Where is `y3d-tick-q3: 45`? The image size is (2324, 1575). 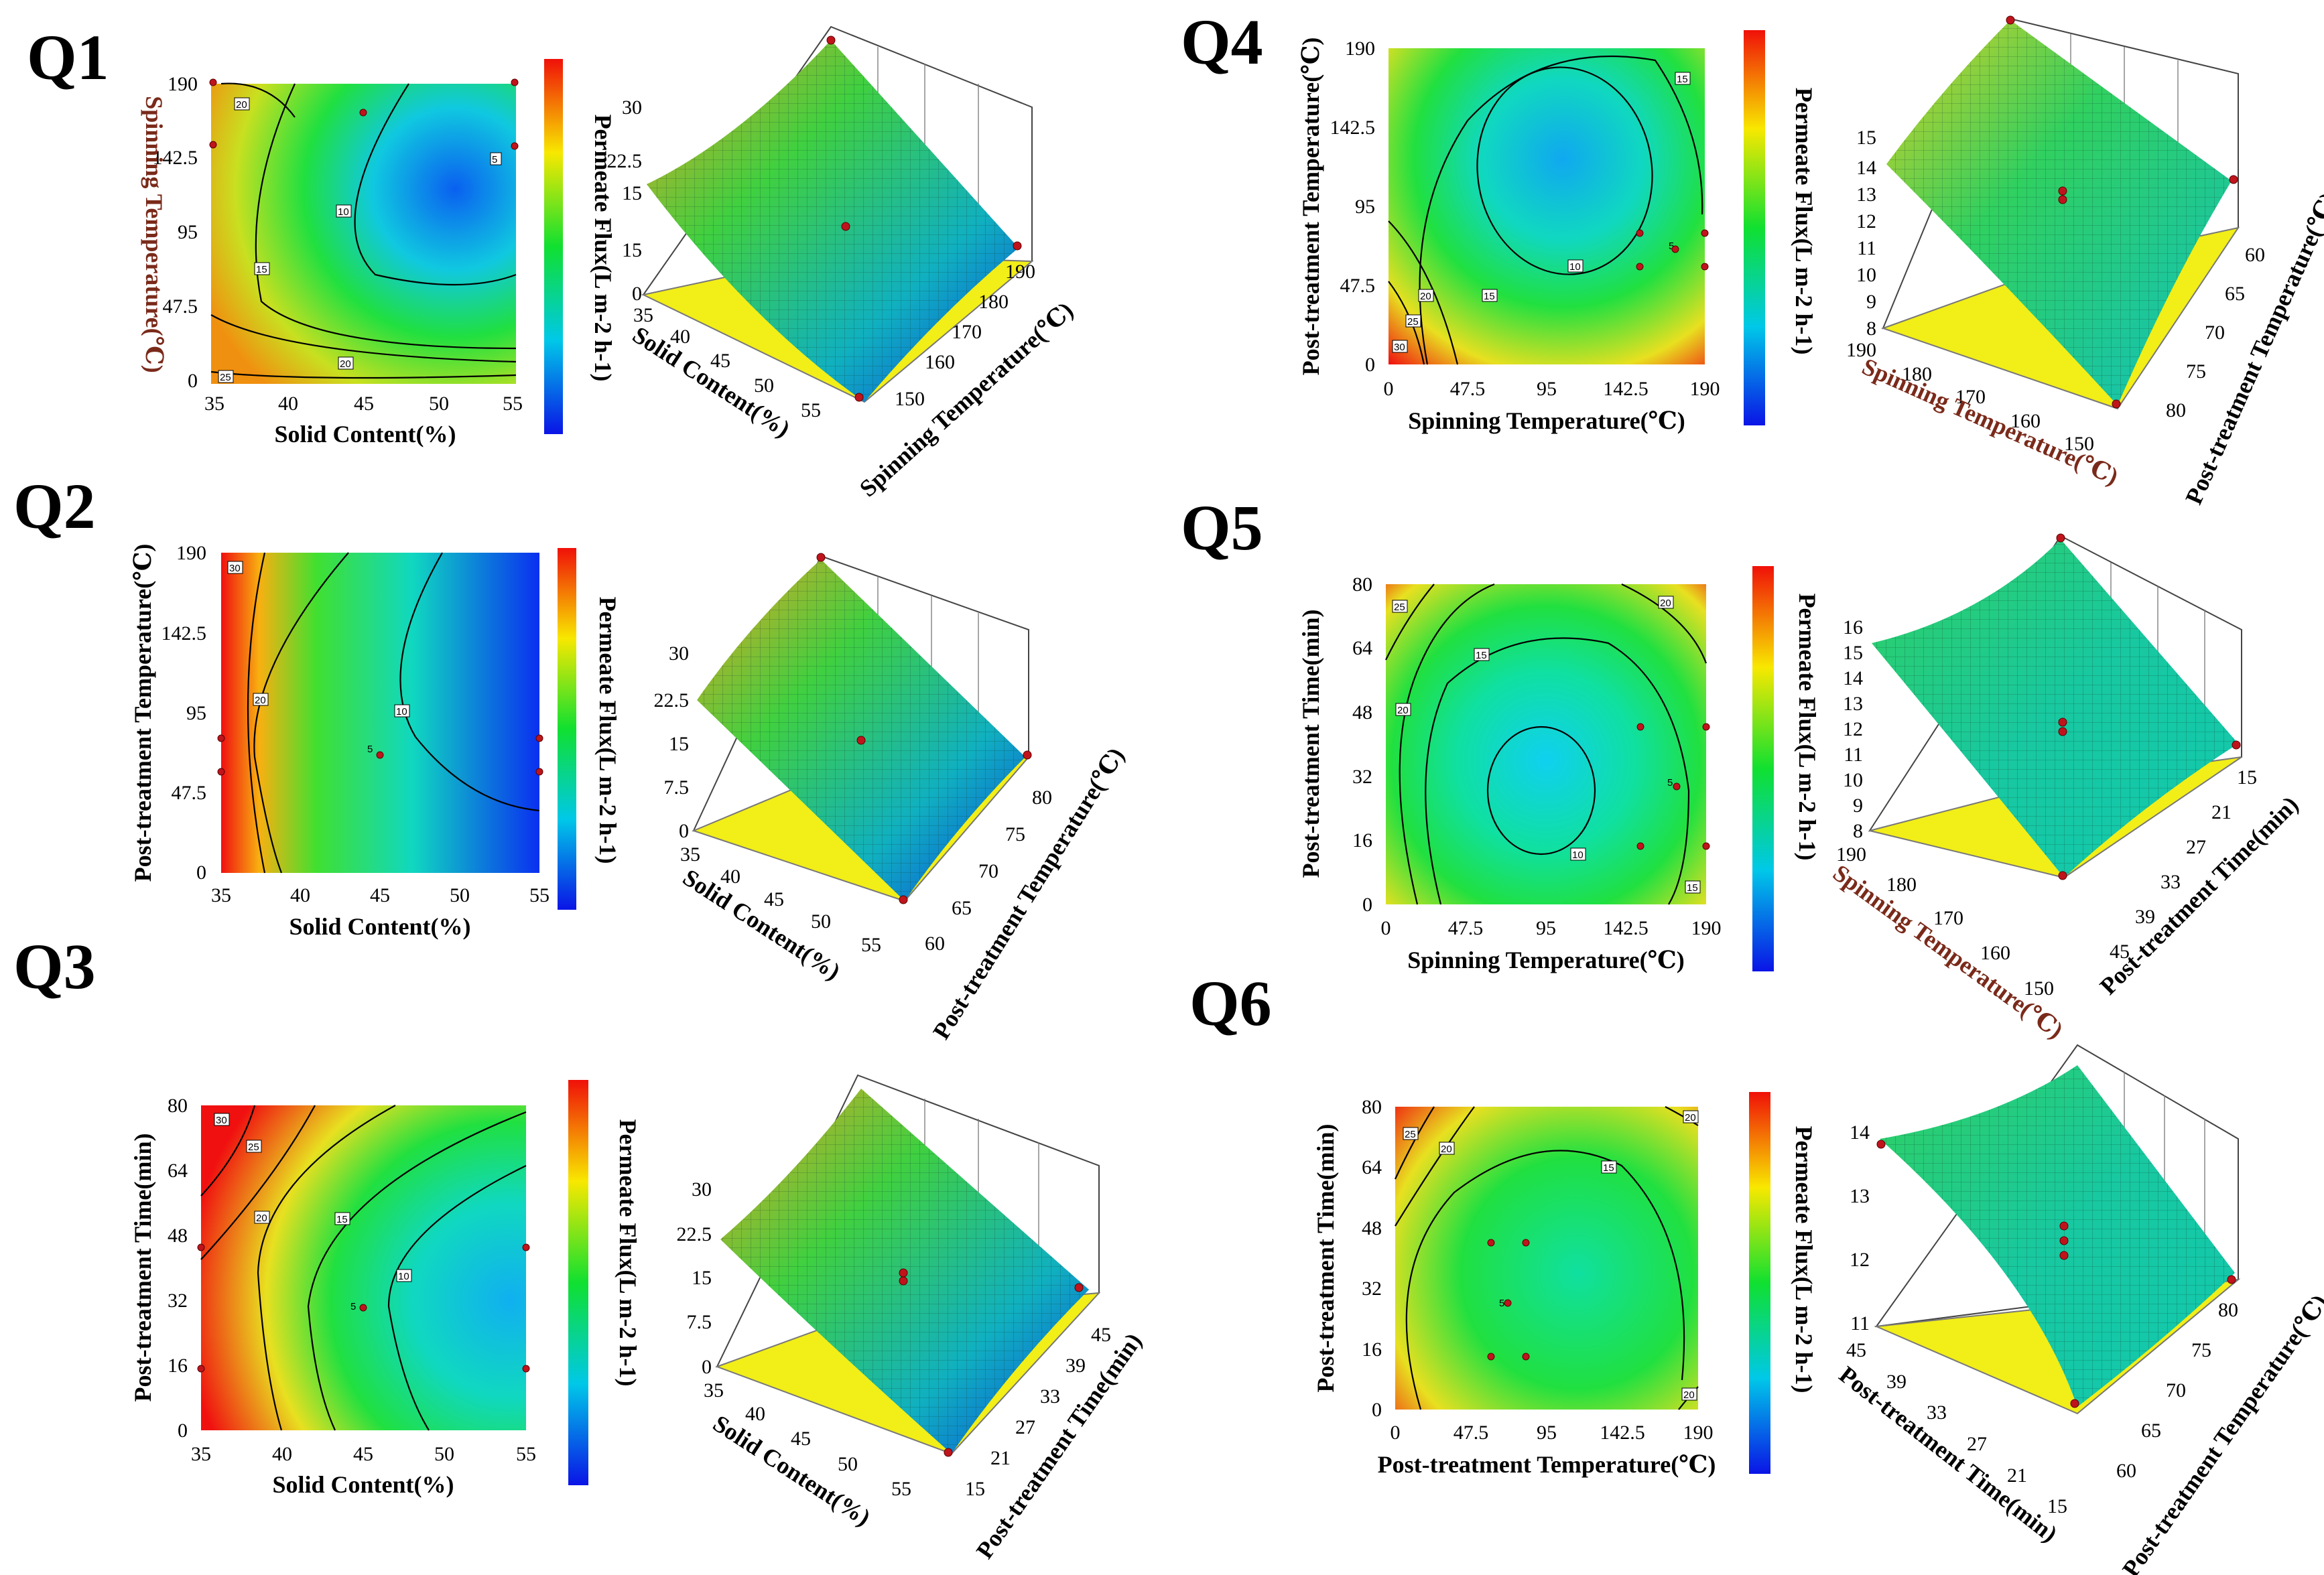
y3d-tick-q3: 45 is located at coordinates (1101, 1335).